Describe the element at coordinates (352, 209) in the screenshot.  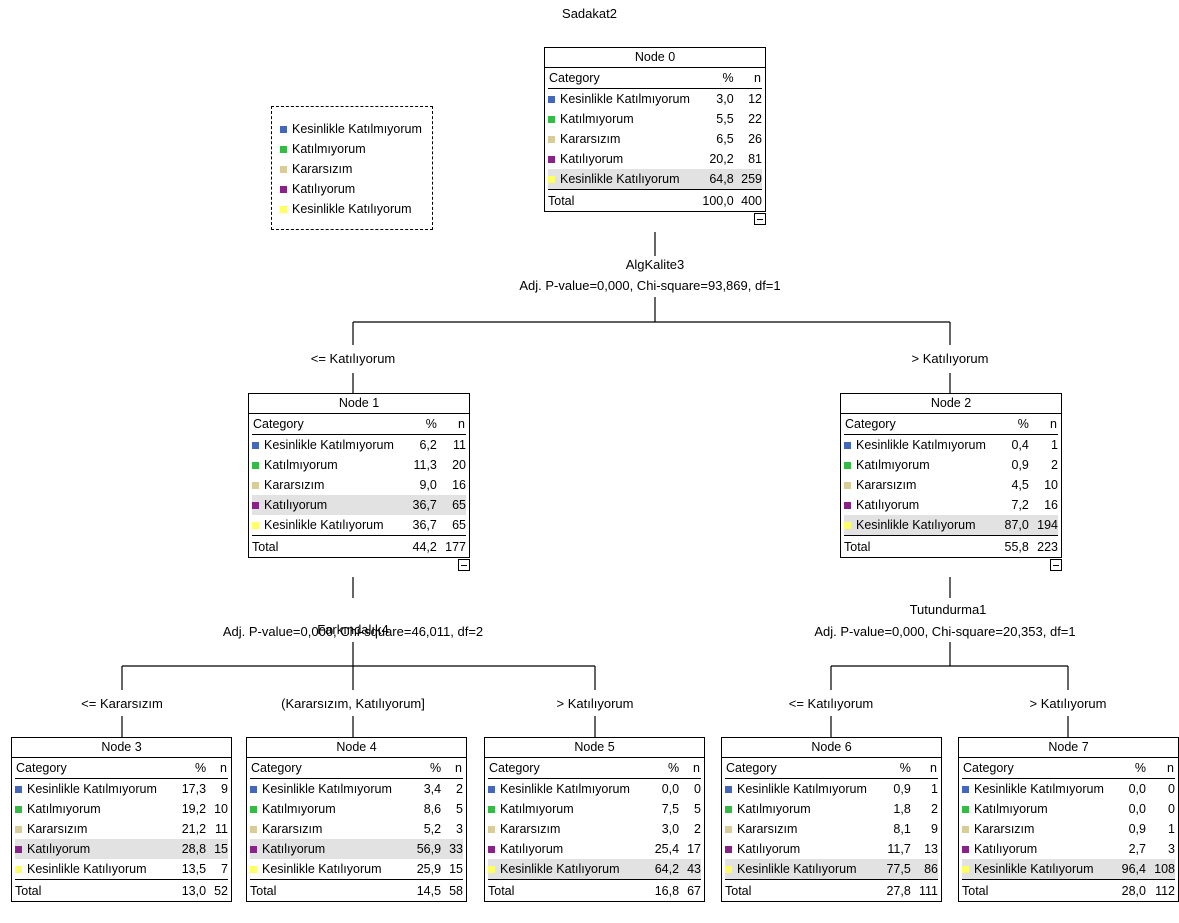
I see `legend-label: Kesinlikle Katılıyorum` at that location.